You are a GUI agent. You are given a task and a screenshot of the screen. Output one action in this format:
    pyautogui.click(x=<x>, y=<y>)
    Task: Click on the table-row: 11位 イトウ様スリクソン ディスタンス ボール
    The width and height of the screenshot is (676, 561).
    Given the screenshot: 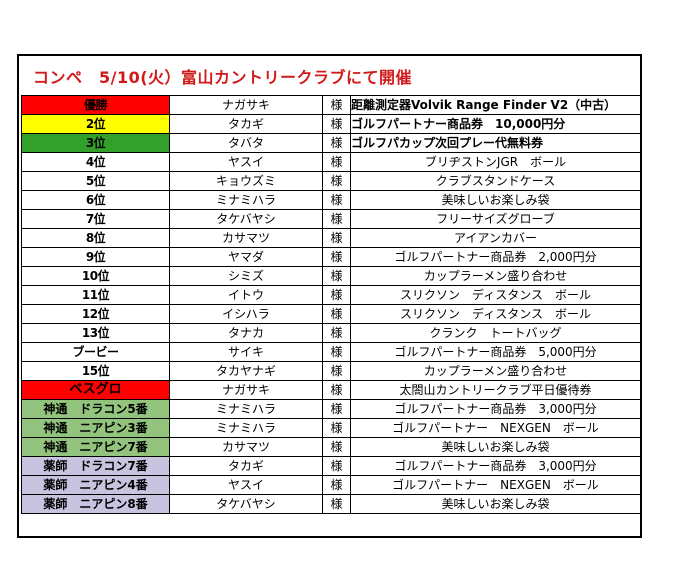 What is the action you would take?
    pyautogui.click(x=331, y=295)
    